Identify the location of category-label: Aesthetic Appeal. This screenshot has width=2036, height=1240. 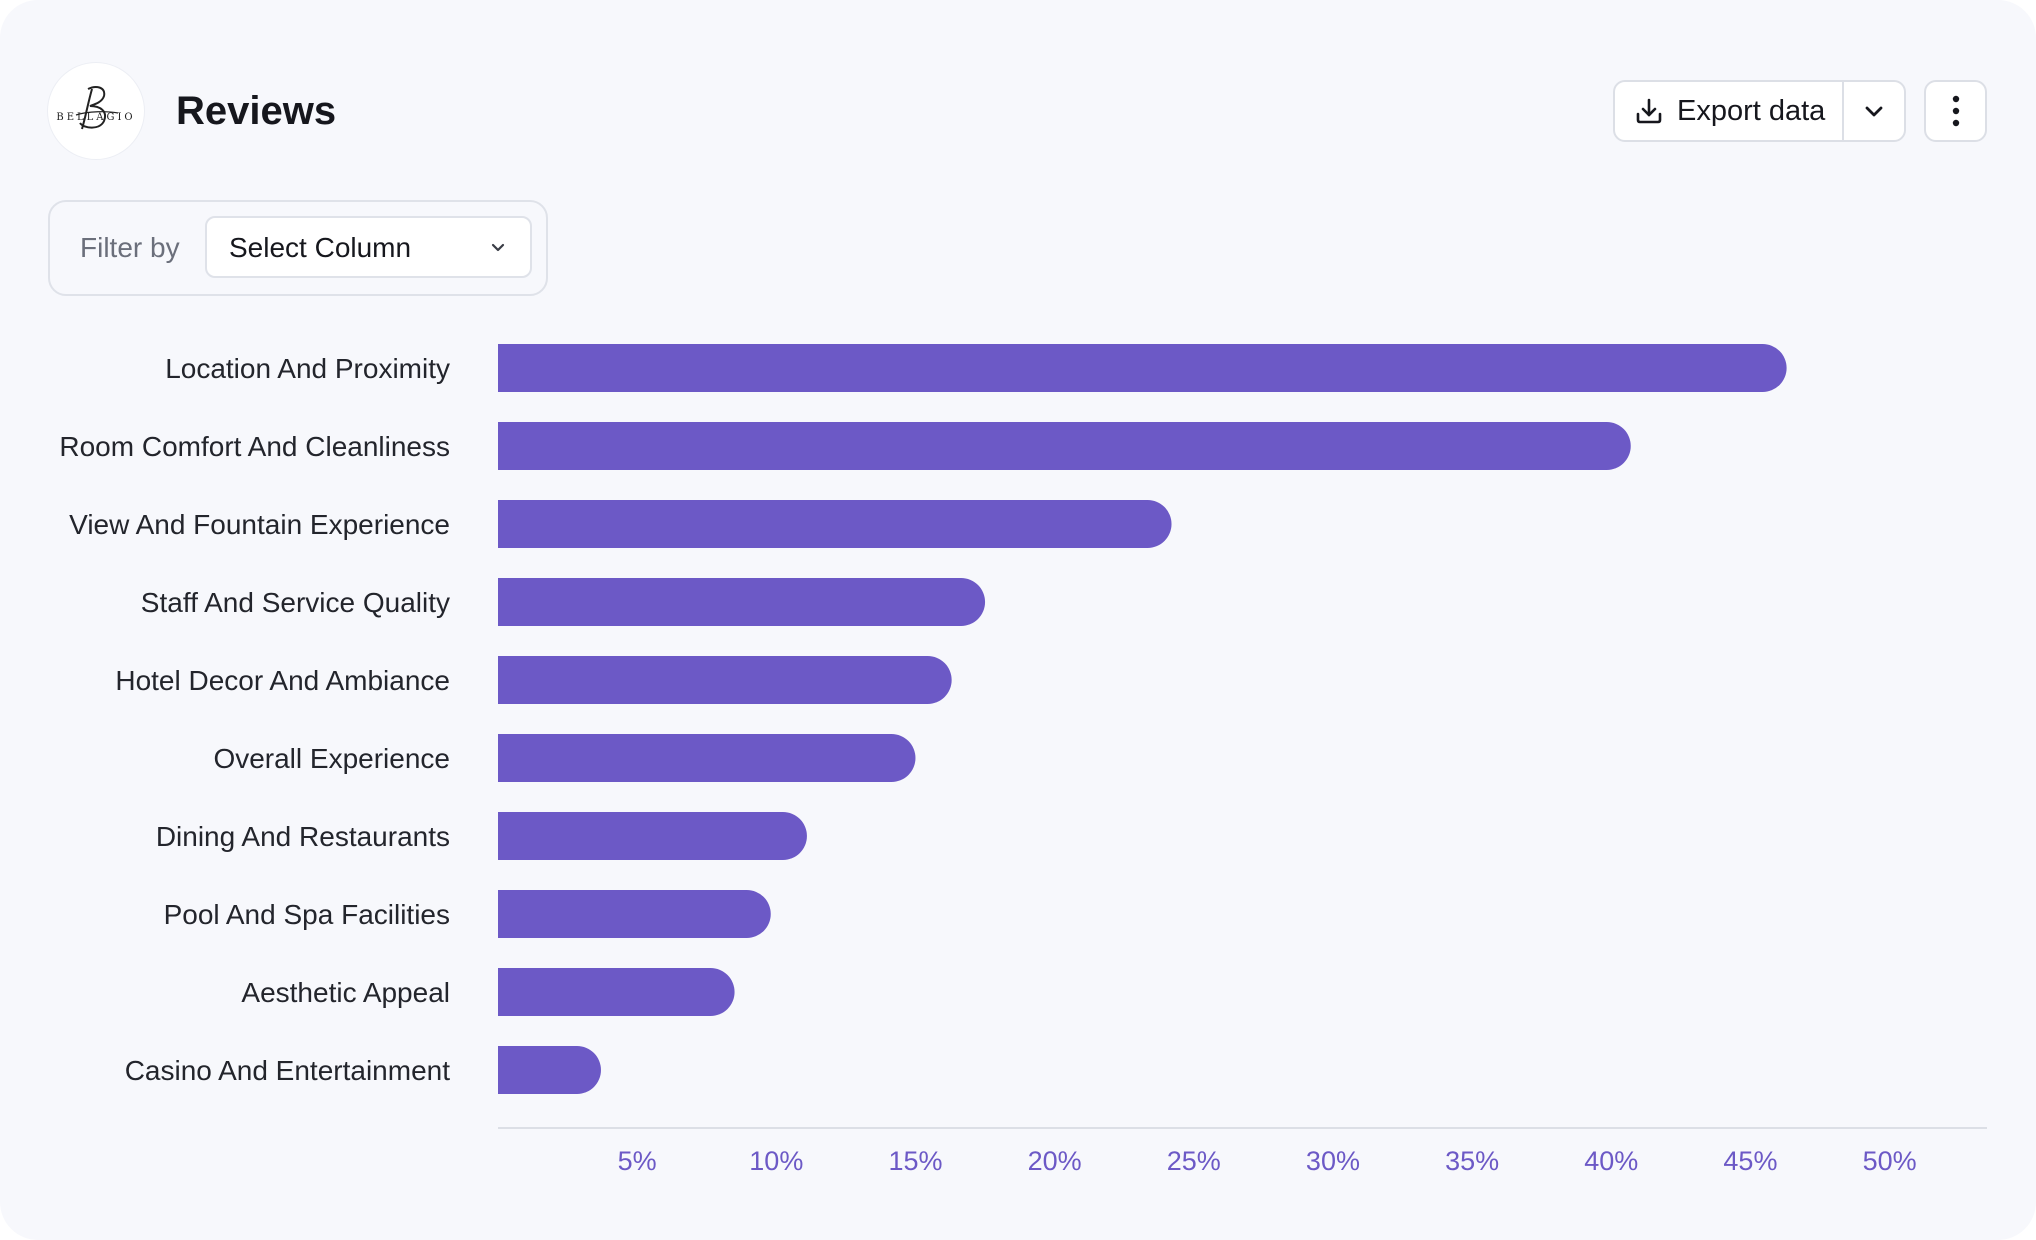
(345, 992).